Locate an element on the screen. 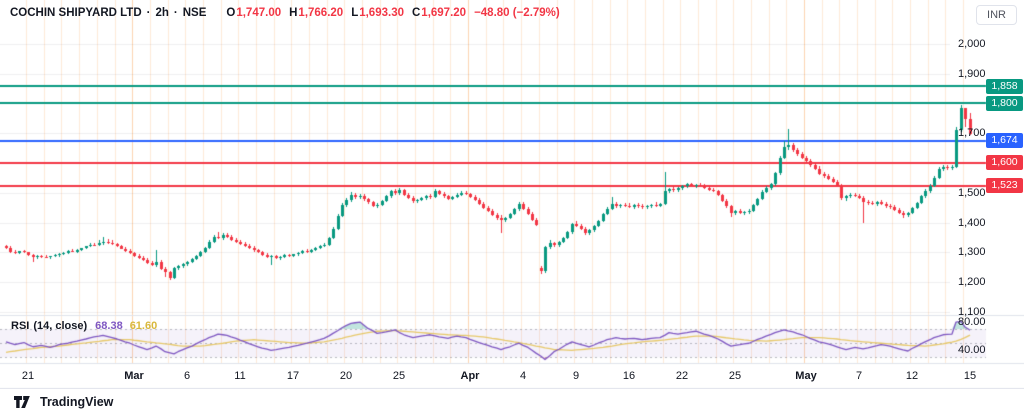 The width and height of the screenshot is (1024, 416). time-axis-month-label: Apr is located at coordinates (470, 376).